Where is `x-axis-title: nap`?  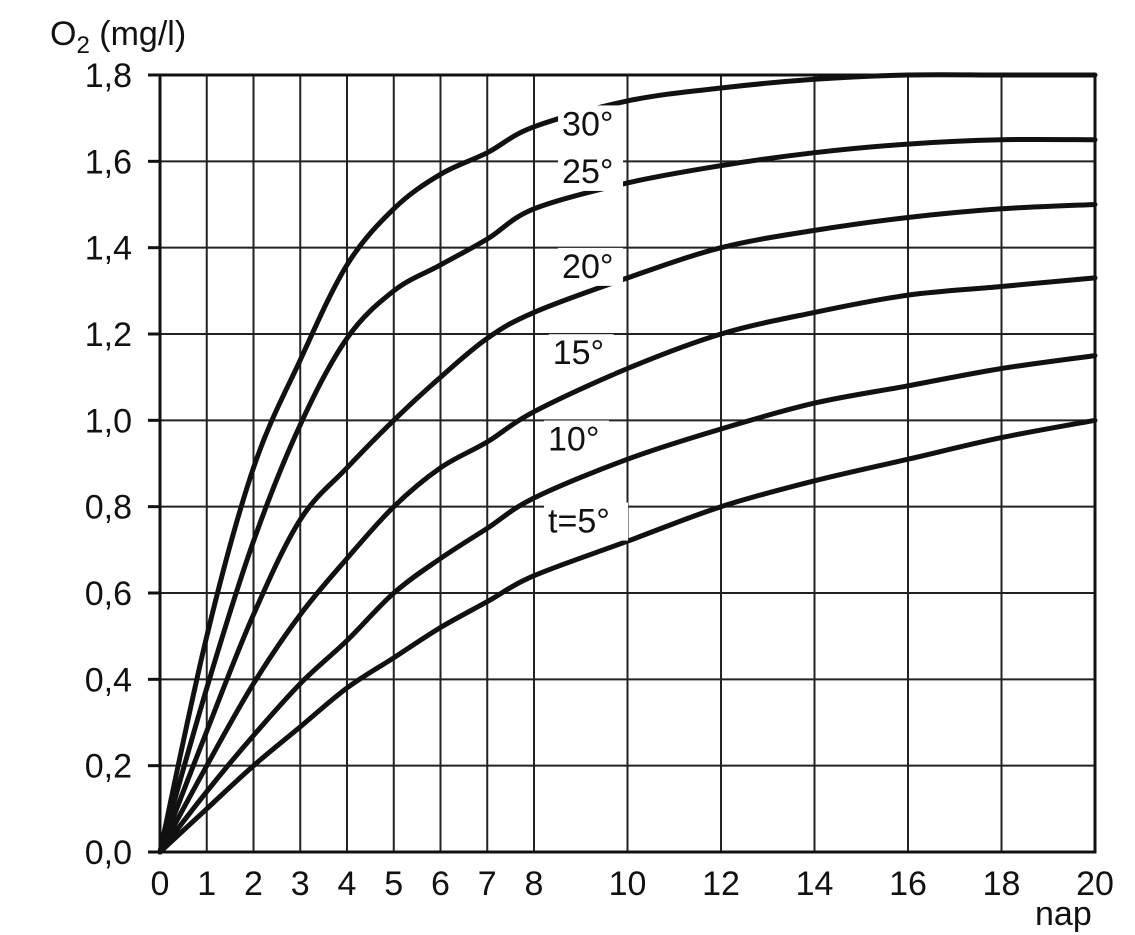
x-axis-title: nap is located at coordinates (1063, 914).